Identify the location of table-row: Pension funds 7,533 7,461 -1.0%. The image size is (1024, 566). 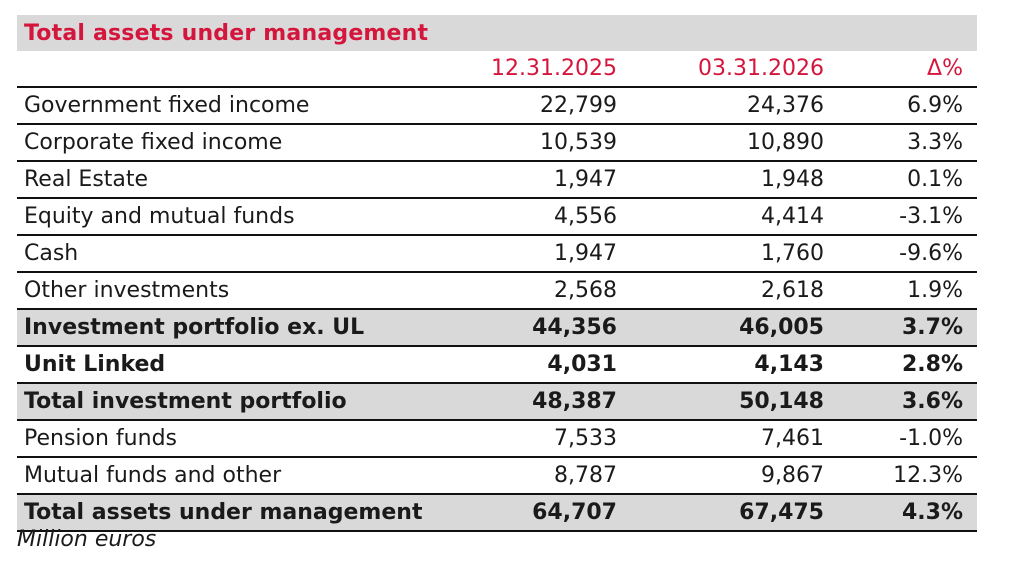
(497, 439).